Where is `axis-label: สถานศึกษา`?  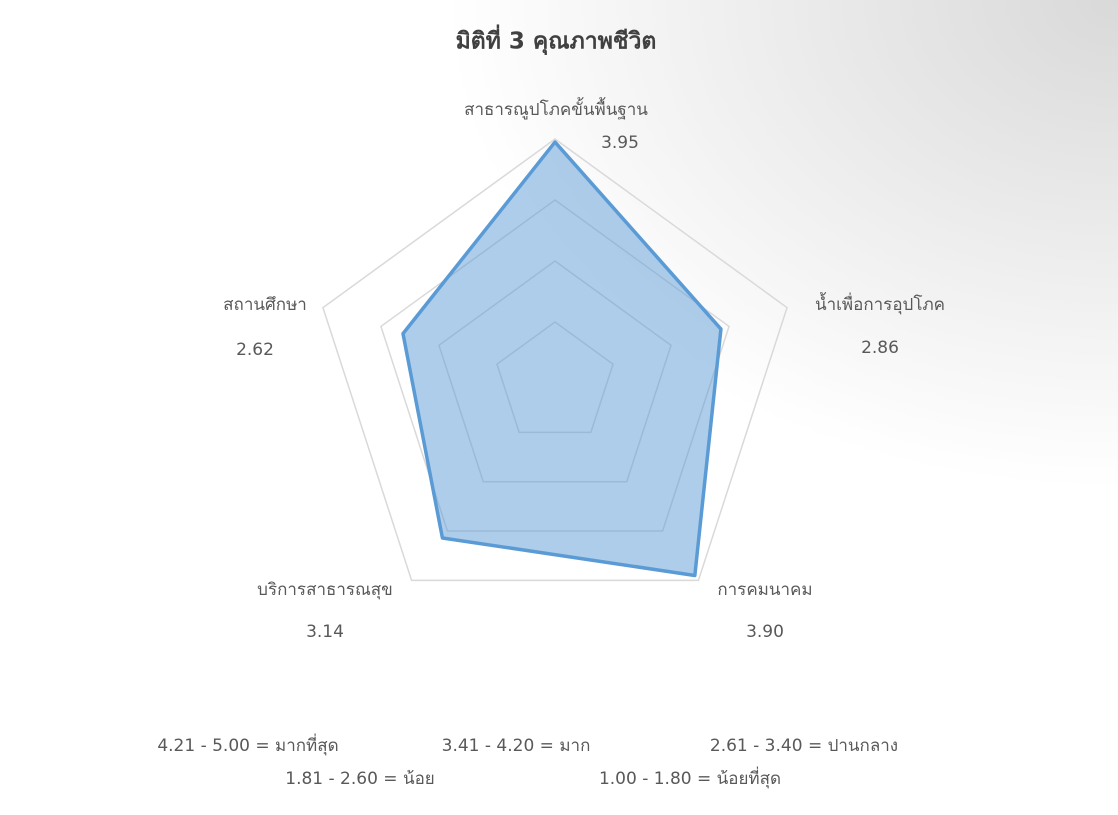
axis-label: สถานศึกษา is located at coordinates (265, 305).